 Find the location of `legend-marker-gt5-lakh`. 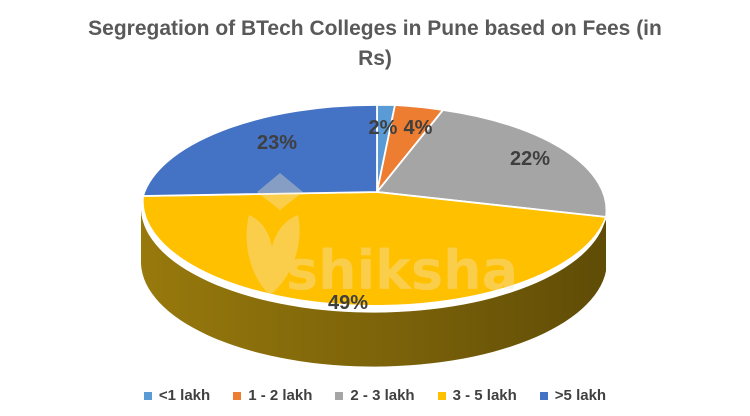

legend-marker-gt5-lakh is located at coordinates (543, 395).